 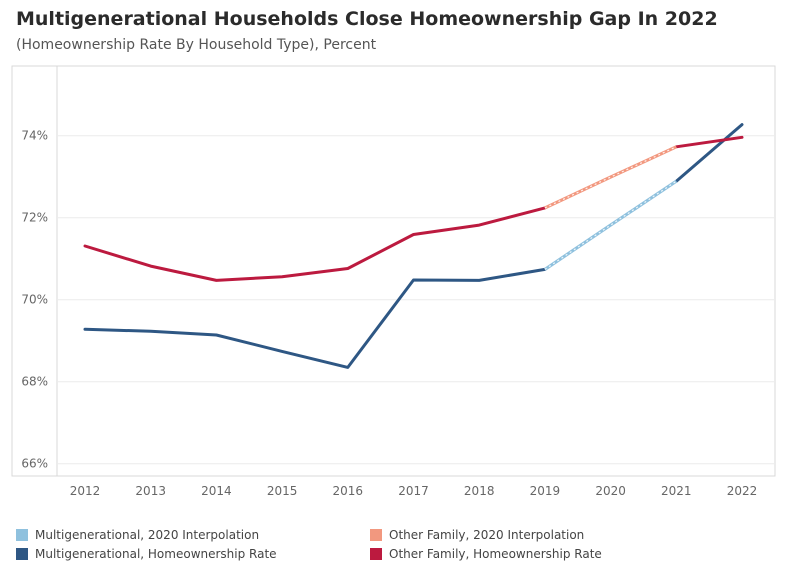 I want to click on legend-item-other-rate: Other Family, Homeownership Rate, so click(x=486, y=554).